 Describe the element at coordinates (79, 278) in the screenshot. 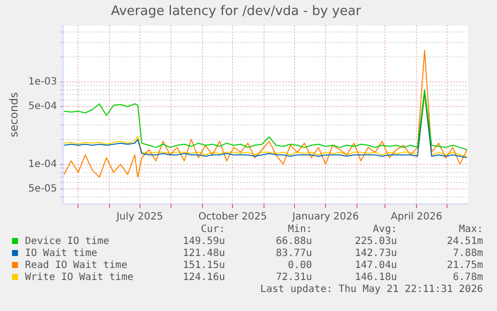

I see `legend-label: Write IO Wait time` at that location.